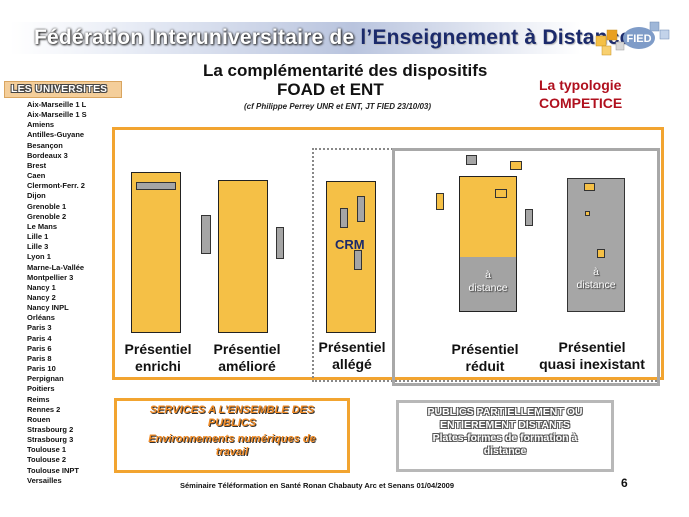 This screenshot has height=517, width=689. What do you see at coordinates (56, 267) in the screenshot?
I see `university-item: Marne-La-Vallée` at bounding box center [56, 267].